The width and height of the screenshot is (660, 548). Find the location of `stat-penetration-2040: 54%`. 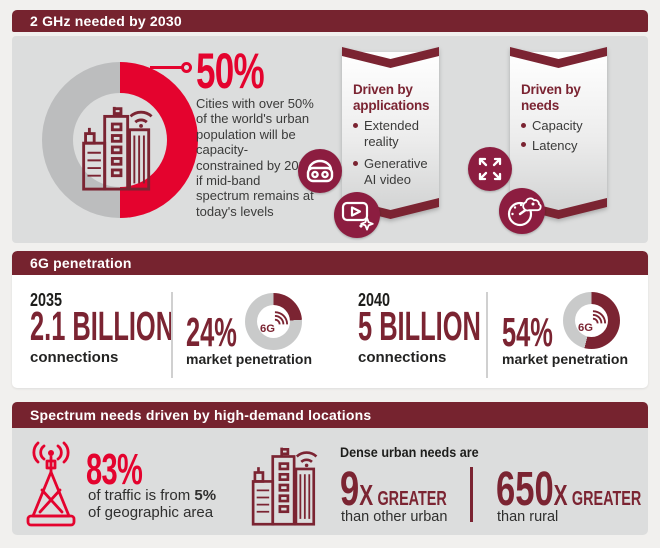

stat-penetration-2040: 54% is located at coordinates (527, 332).